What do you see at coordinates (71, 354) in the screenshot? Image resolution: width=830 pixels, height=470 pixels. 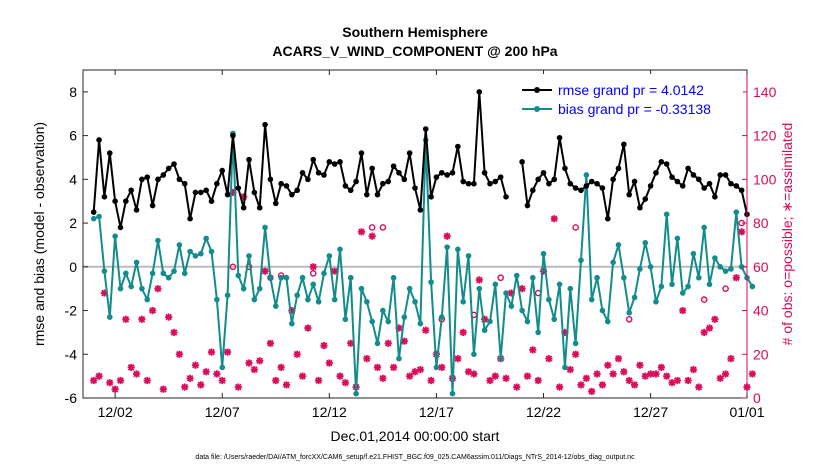 I see `y-tick-label-left: -4` at bounding box center [71, 354].